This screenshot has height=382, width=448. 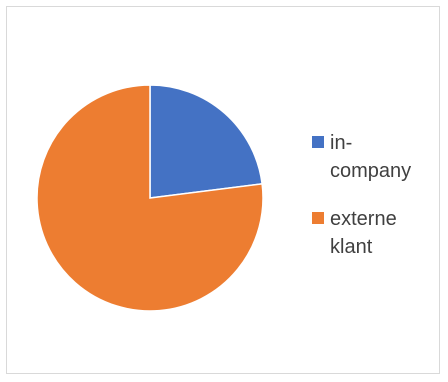 What do you see at coordinates (206, 141) in the screenshot?
I see `pie-slice-in-company` at bounding box center [206, 141].